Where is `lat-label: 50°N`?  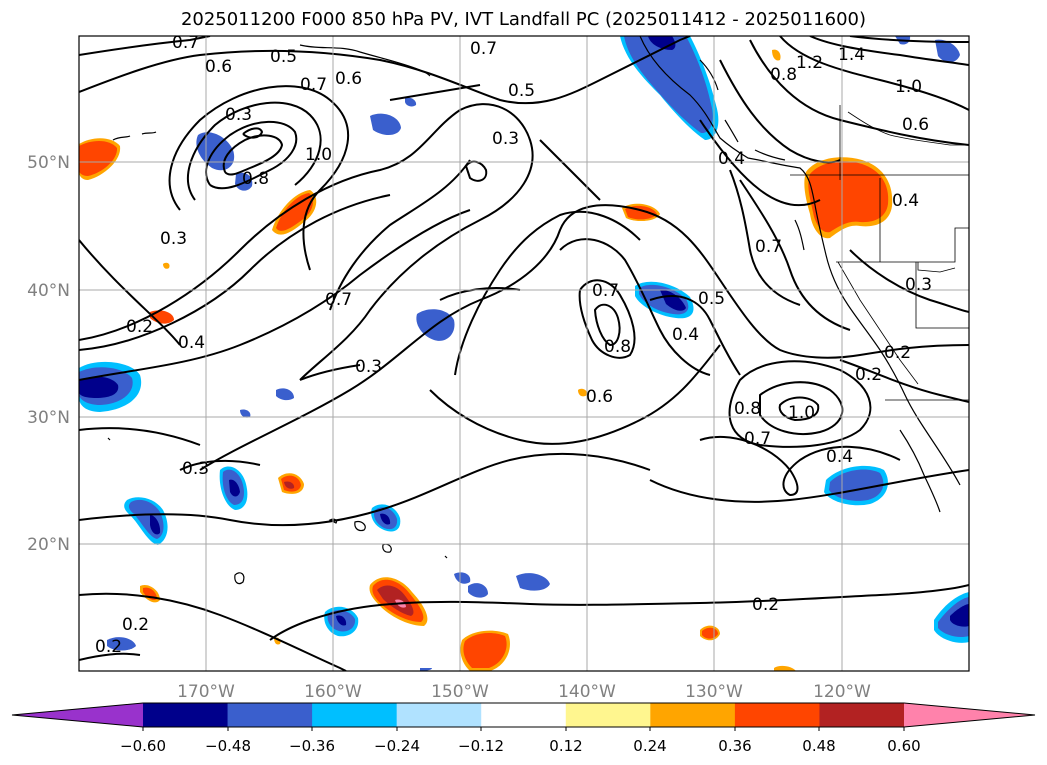 lat-label: 50°N is located at coordinates (48, 163).